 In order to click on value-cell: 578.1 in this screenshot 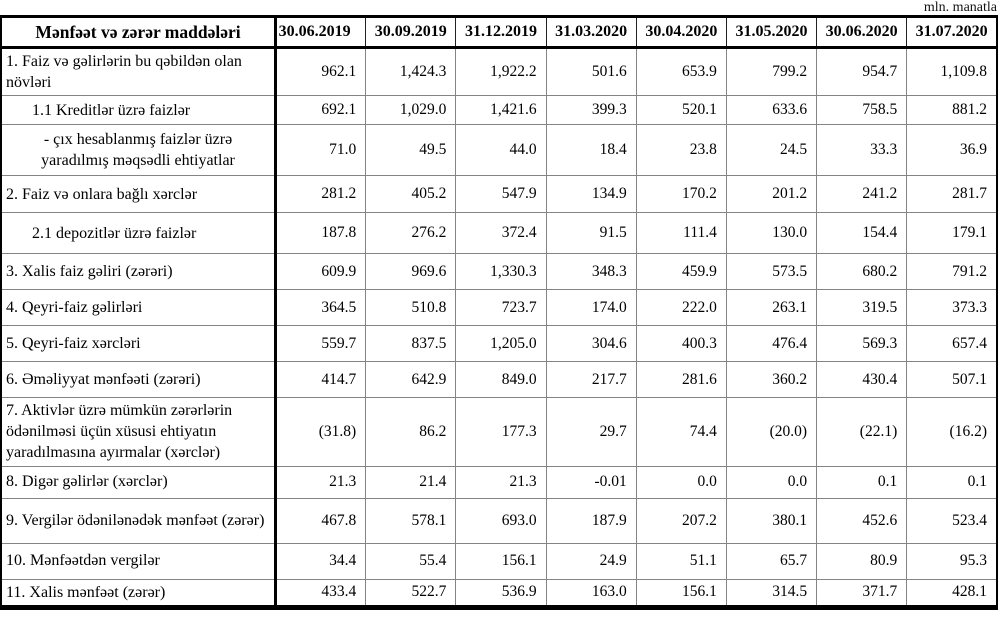, I will do `click(411, 520)`.